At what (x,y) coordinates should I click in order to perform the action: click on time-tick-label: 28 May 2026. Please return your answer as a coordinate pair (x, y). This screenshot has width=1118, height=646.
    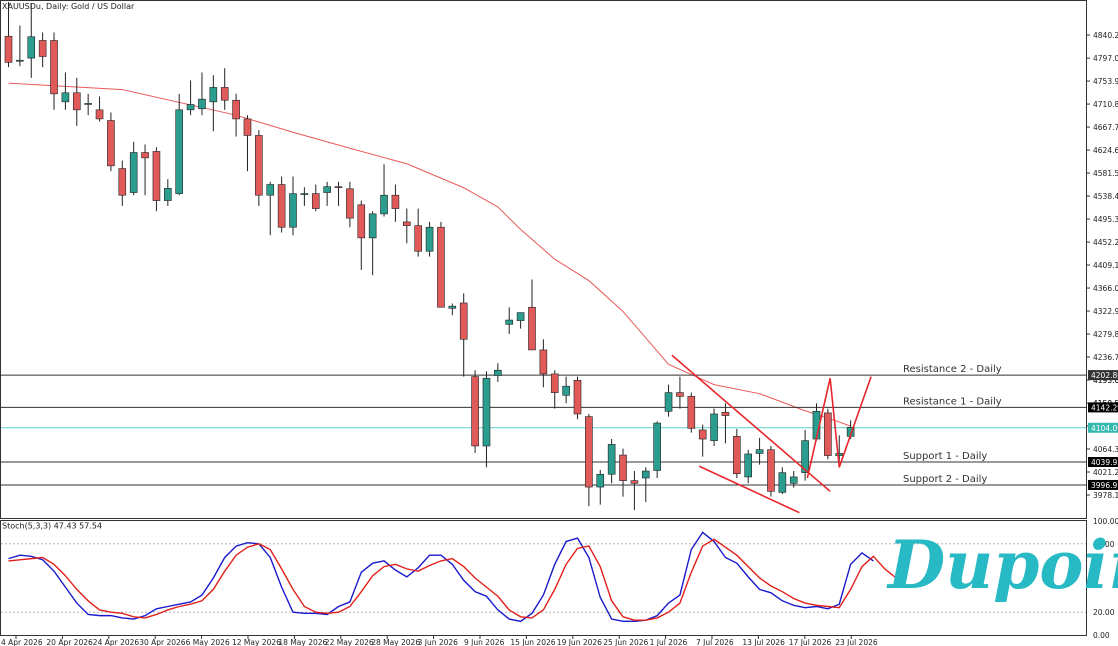
    Looking at the image, I should click on (395, 642).